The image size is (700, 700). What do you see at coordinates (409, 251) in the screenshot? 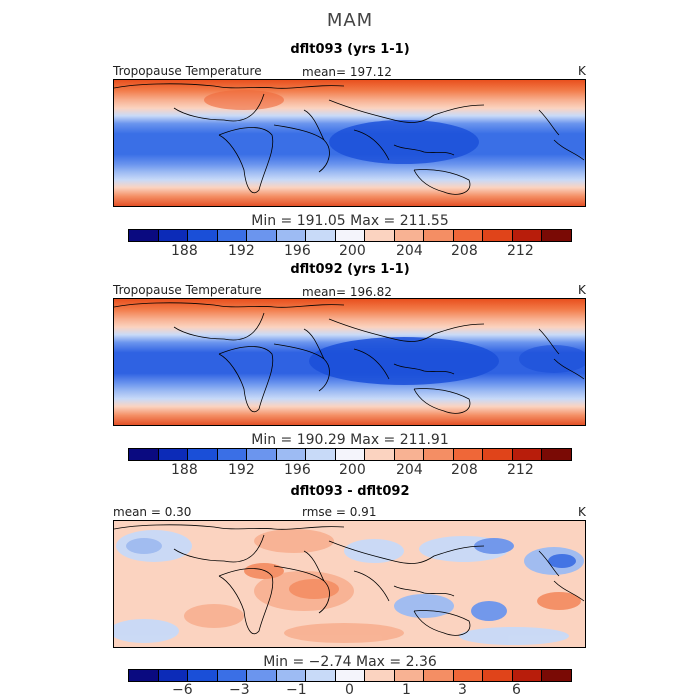
I see `panel1-tick-label: 204` at bounding box center [409, 251].